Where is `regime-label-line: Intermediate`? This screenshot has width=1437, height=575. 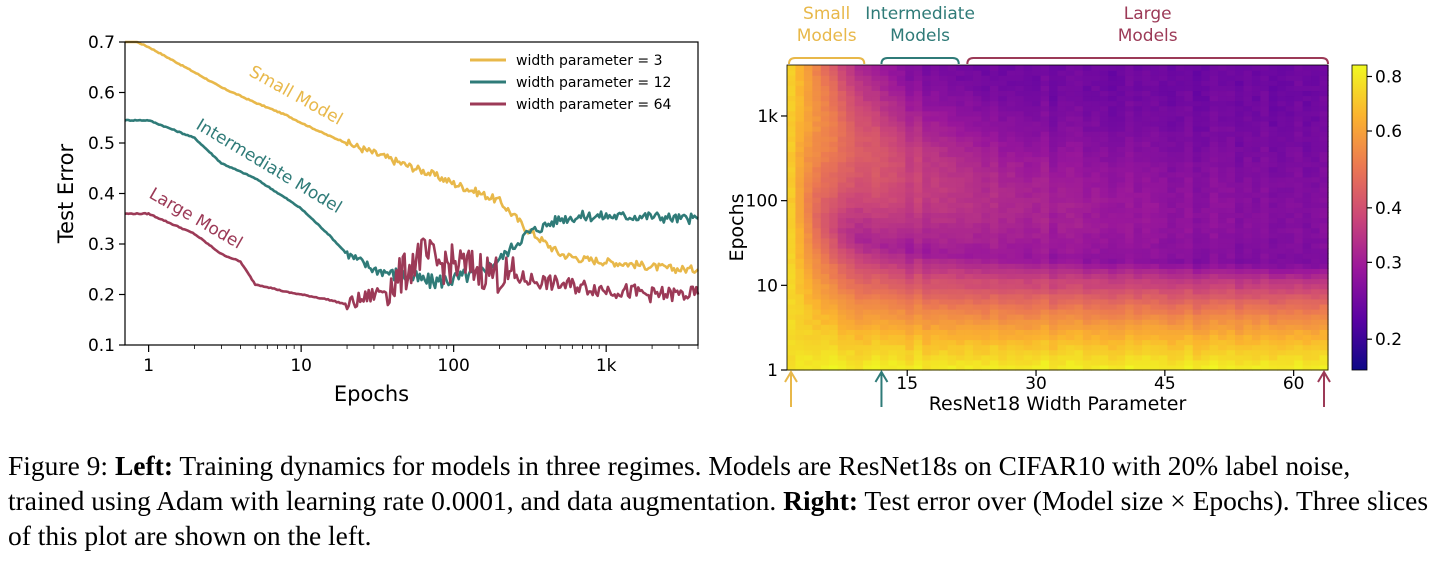 regime-label-line: Intermediate is located at coordinates (920, 14).